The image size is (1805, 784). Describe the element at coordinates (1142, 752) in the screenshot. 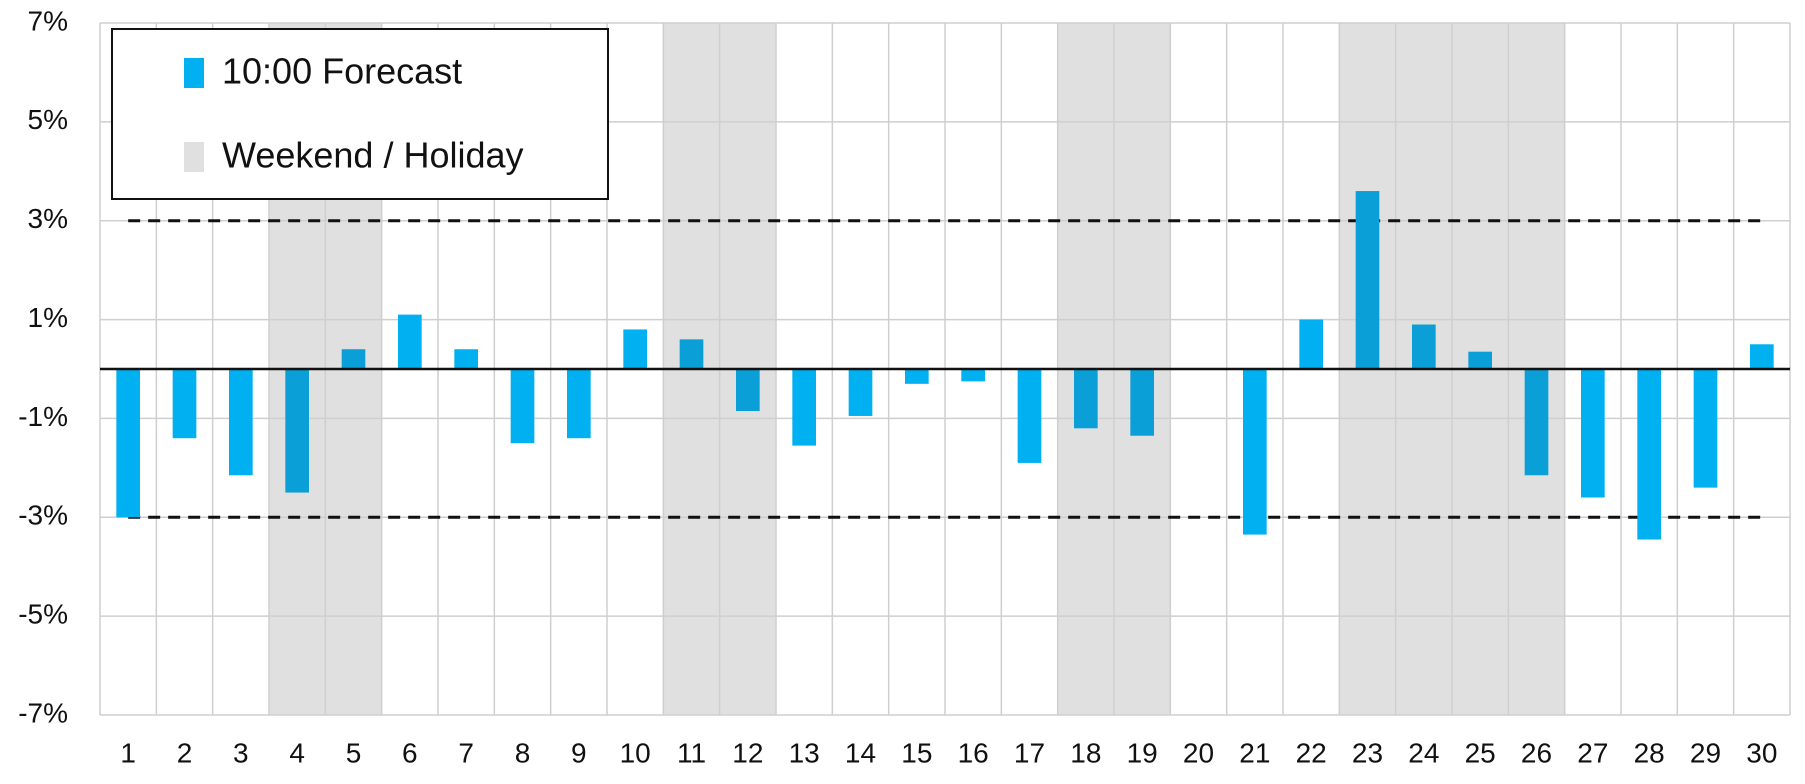

I see `x-tick-label: 19` at that location.